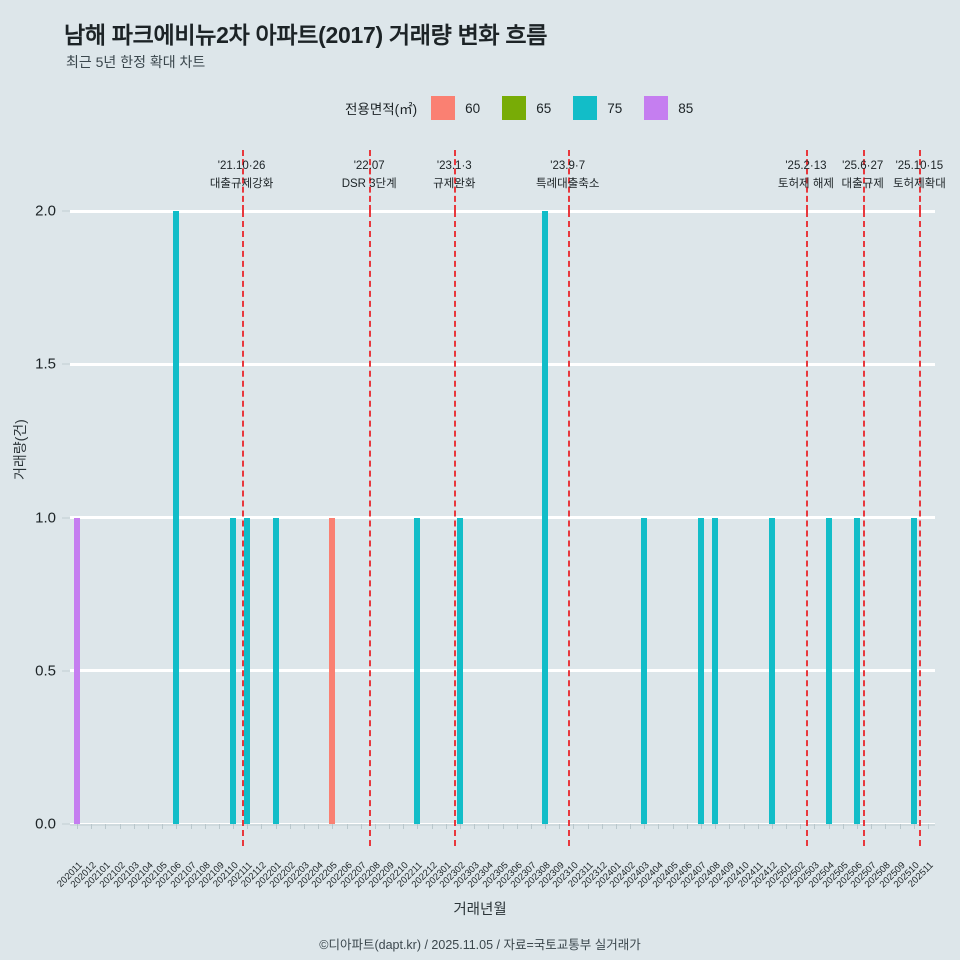 The height and width of the screenshot is (960, 960). What do you see at coordinates (45, 364) in the screenshot?
I see `y-tick-label: 1.5` at bounding box center [45, 364].